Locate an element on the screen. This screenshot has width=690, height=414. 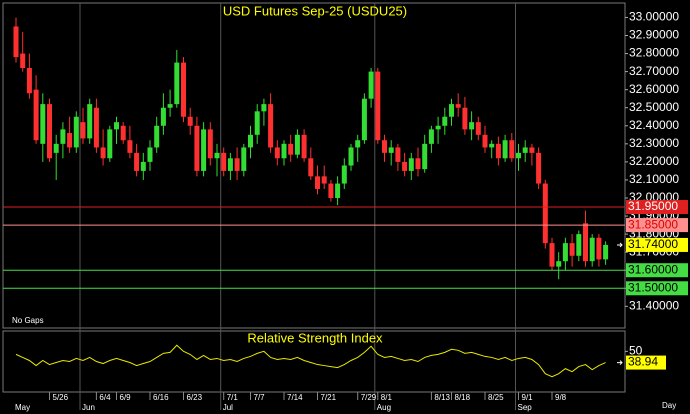
y-tick-label: 32.80000 is located at coordinates (654, 53).